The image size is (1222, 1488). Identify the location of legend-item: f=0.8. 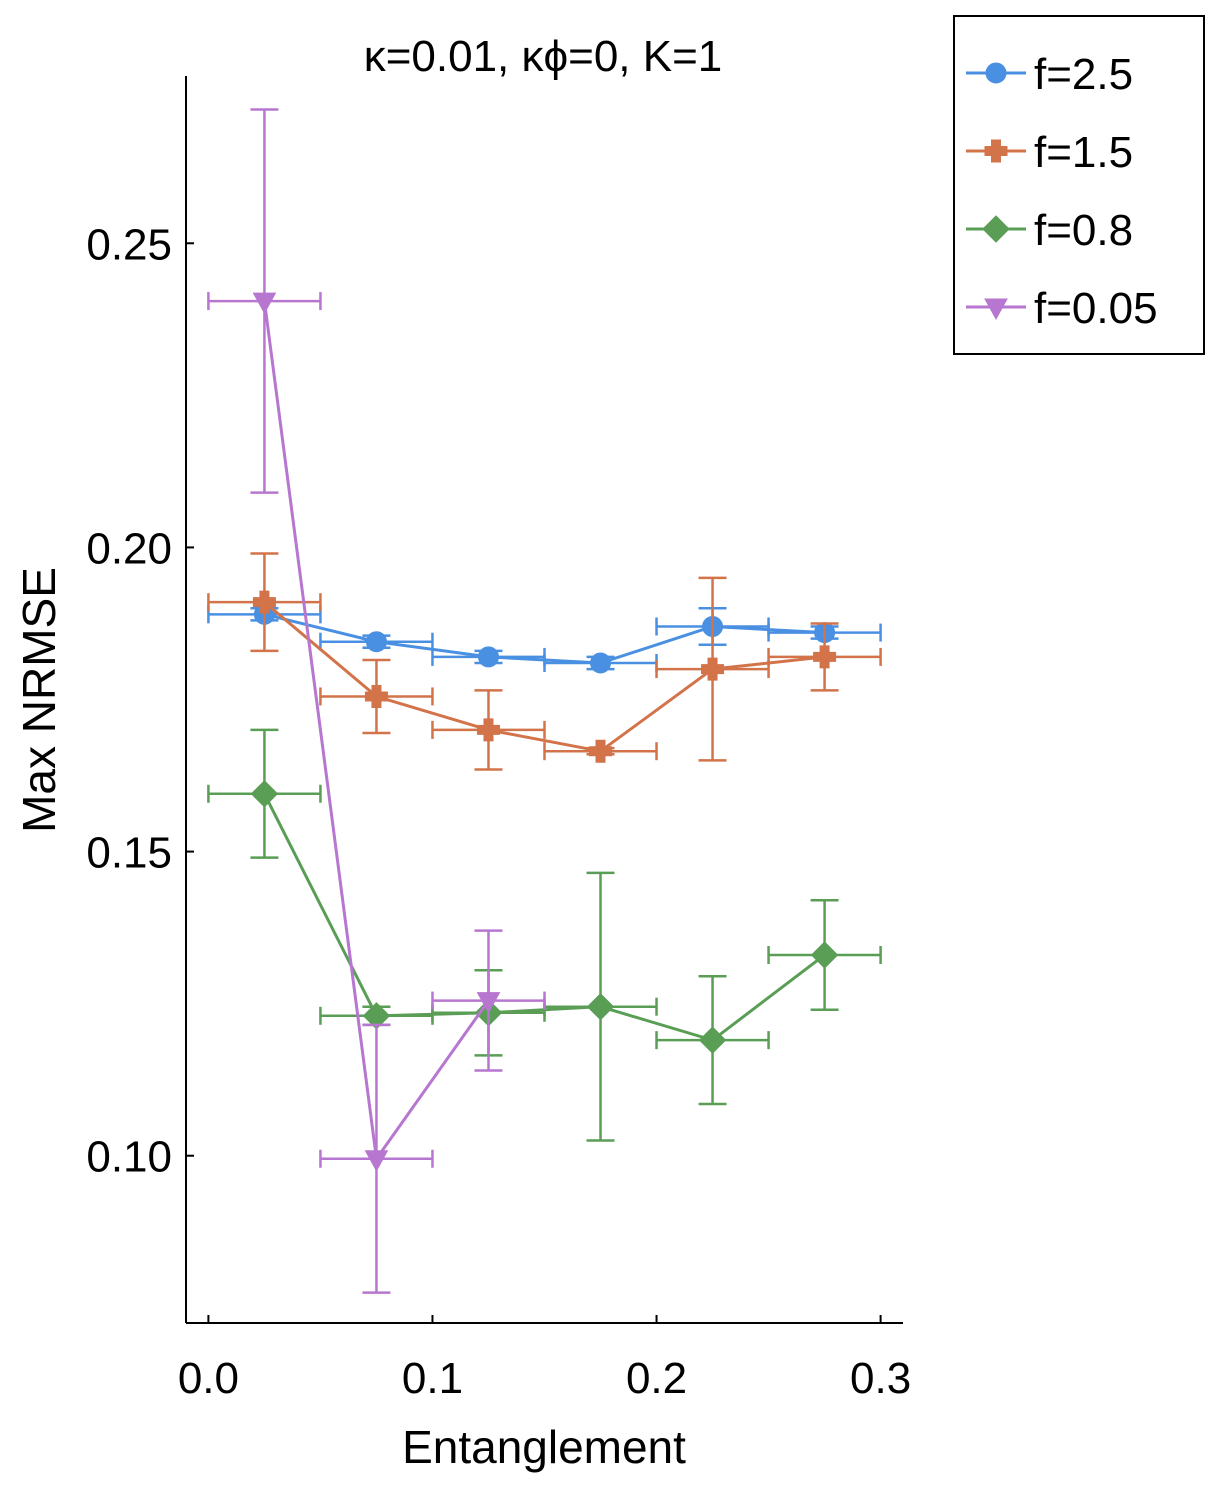
(1049, 230).